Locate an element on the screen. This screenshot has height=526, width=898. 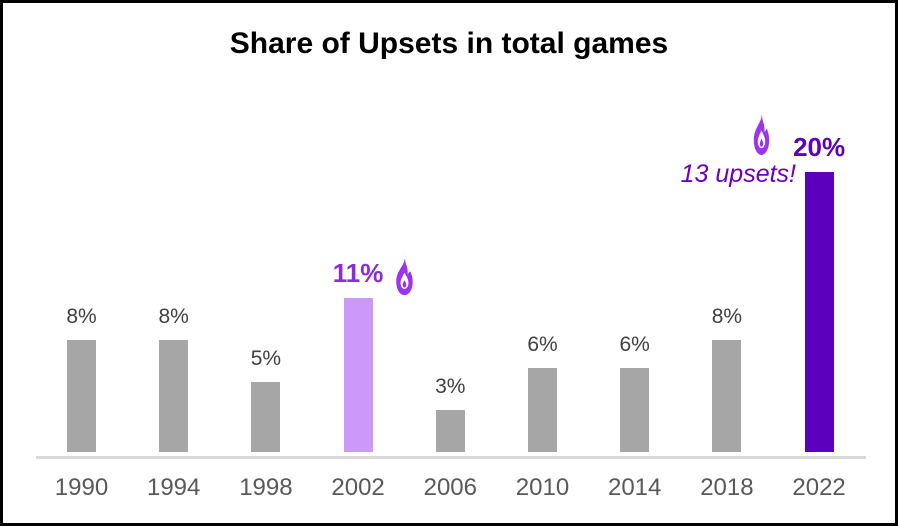
bar-2002 is located at coordinates (358, 375).